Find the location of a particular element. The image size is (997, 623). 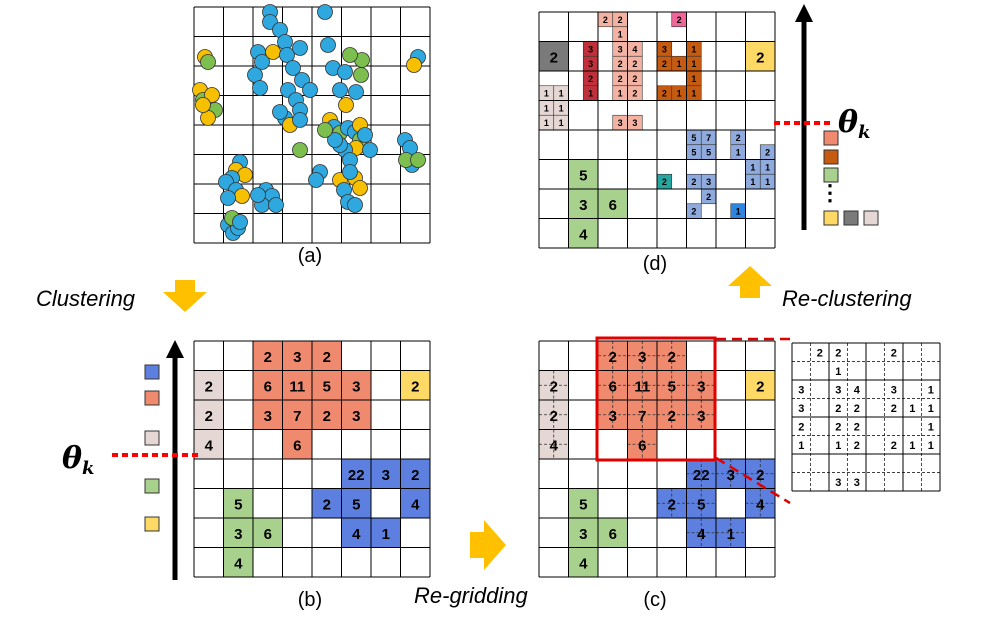

panel-a-scatter-grid is located at coordinates (311, 124).